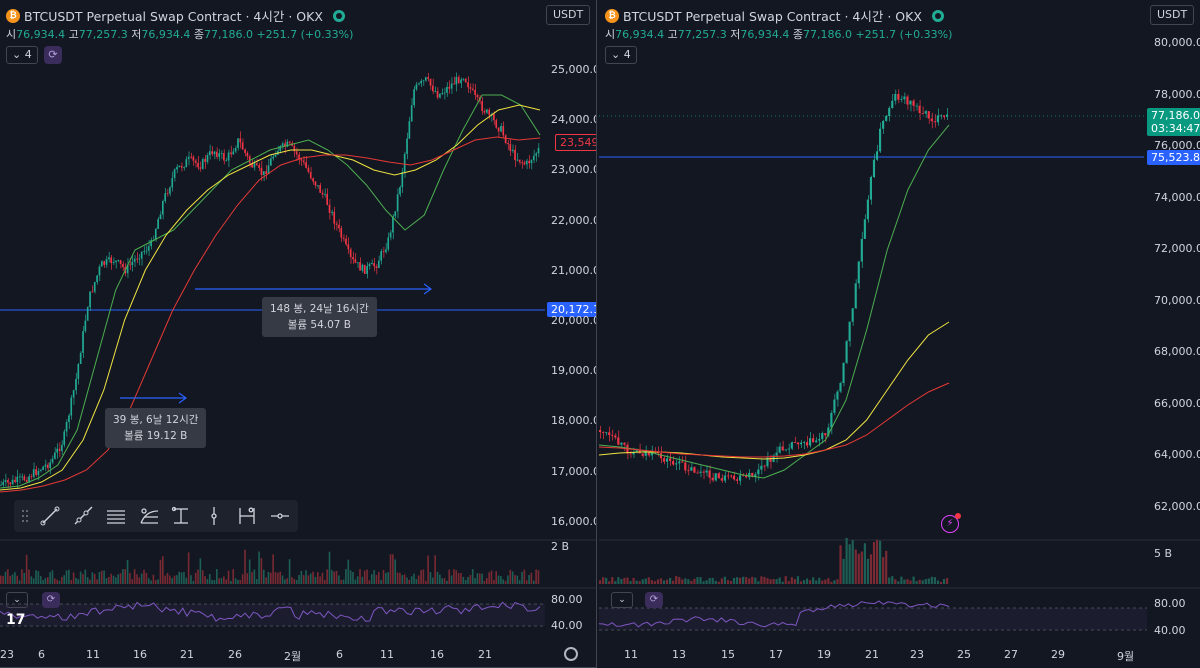 Image resolution: width=1200 pixels, height=668 pixels. I want to click on right-rsi-collapse-button: ⌄, so click(622, 600).